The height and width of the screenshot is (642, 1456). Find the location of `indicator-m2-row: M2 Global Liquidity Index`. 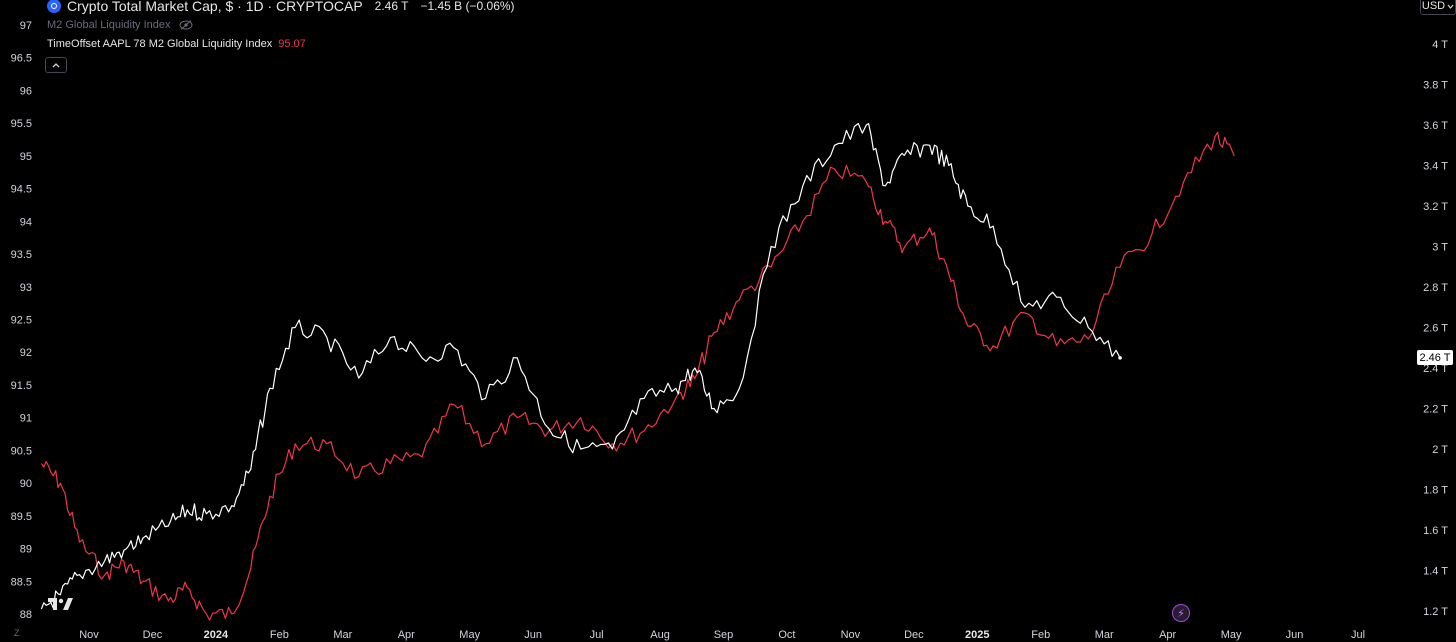

indicator-m2-row: M2 Global Liquidity Index is located at coordinates (120, 25).